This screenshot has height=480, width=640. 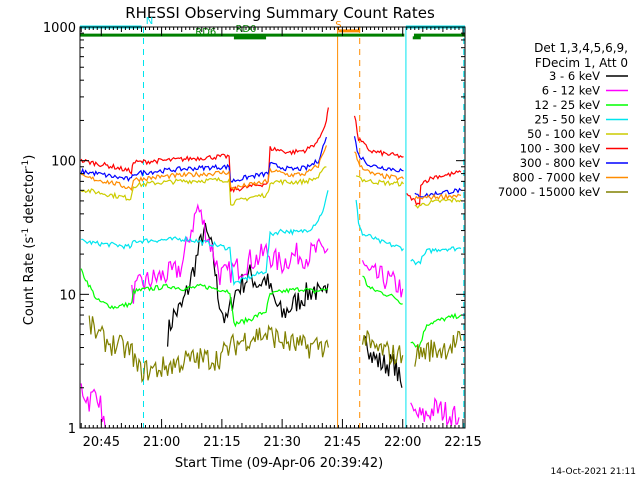 I want to click on x-axis-label: Start Time (09-Apr-06 20:39:42), so click(x=279, y=463).